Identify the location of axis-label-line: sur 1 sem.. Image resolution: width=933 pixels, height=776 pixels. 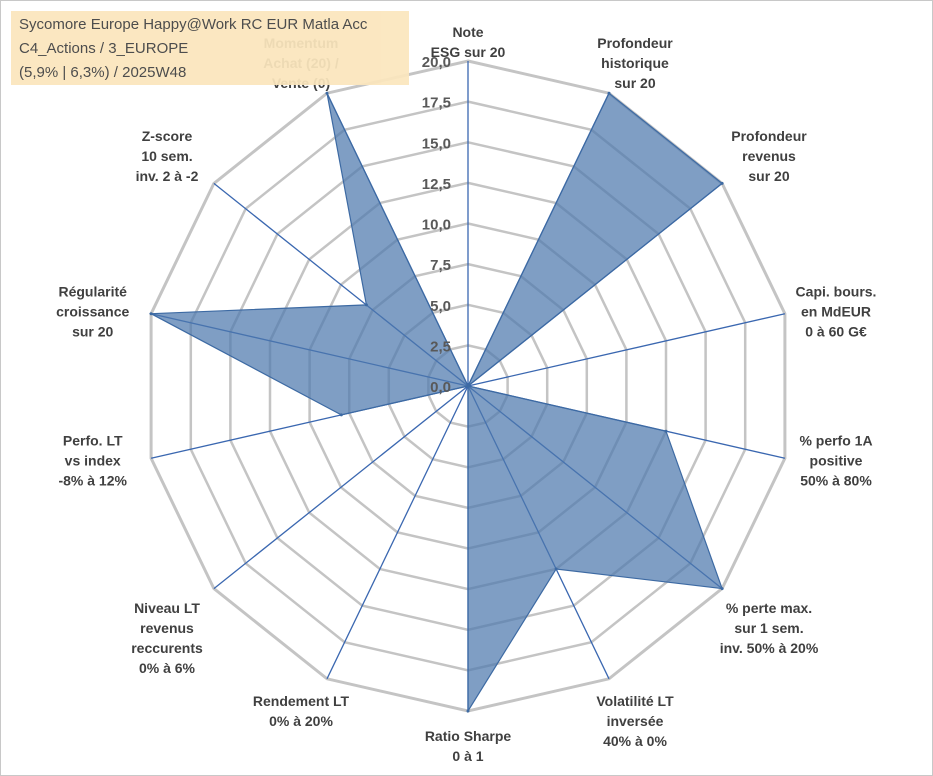
(768, 628).